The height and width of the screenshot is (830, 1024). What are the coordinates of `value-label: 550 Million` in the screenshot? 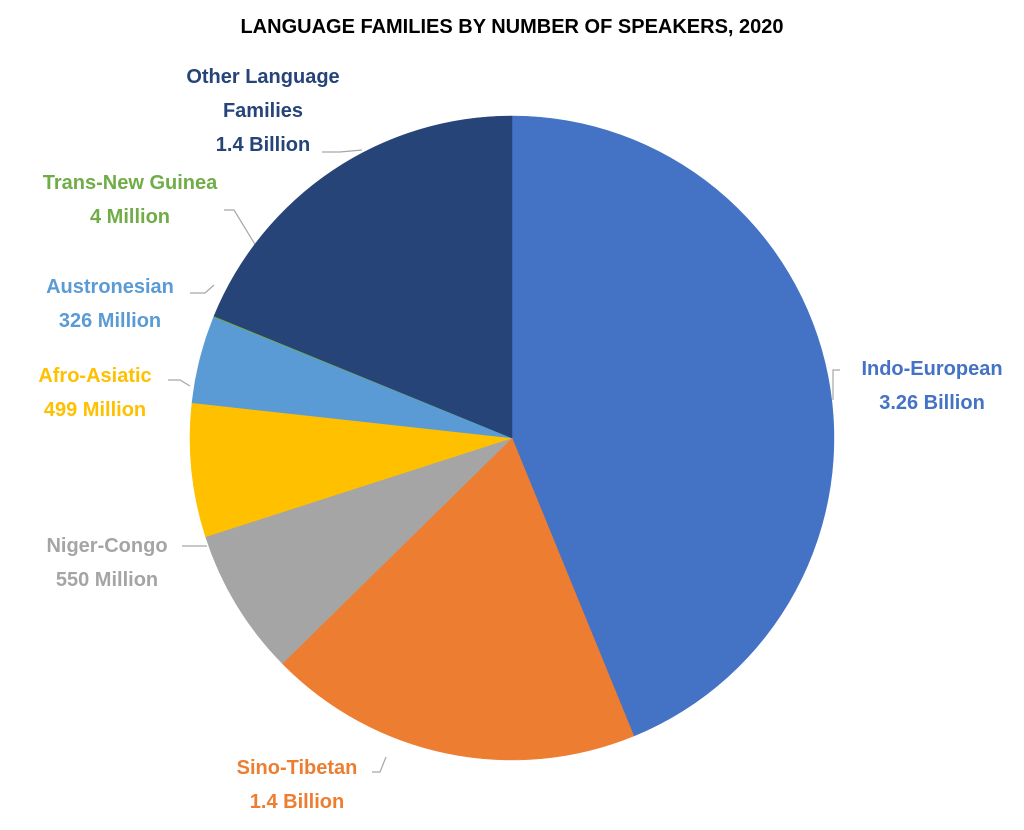 It's located at (107, 580).